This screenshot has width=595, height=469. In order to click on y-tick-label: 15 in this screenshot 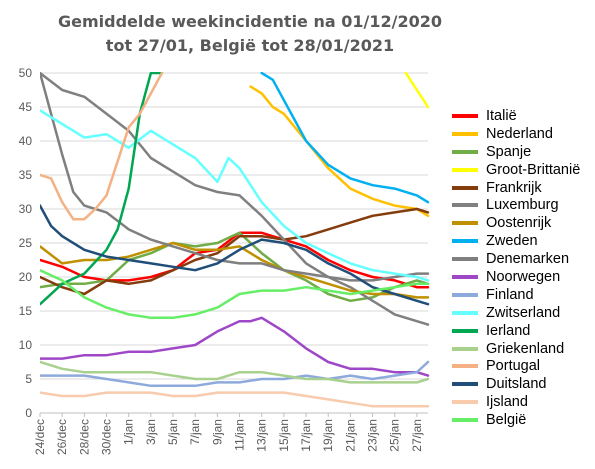, I will do `click(26, 311)`.